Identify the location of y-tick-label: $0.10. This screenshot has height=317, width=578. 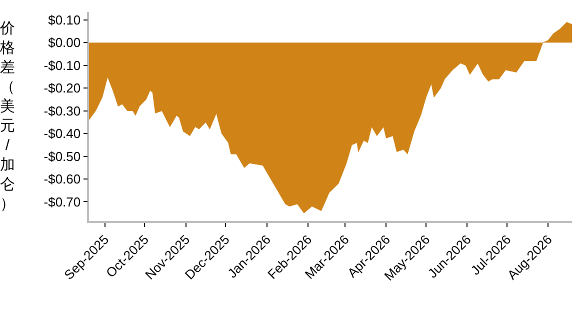
(64, 20).